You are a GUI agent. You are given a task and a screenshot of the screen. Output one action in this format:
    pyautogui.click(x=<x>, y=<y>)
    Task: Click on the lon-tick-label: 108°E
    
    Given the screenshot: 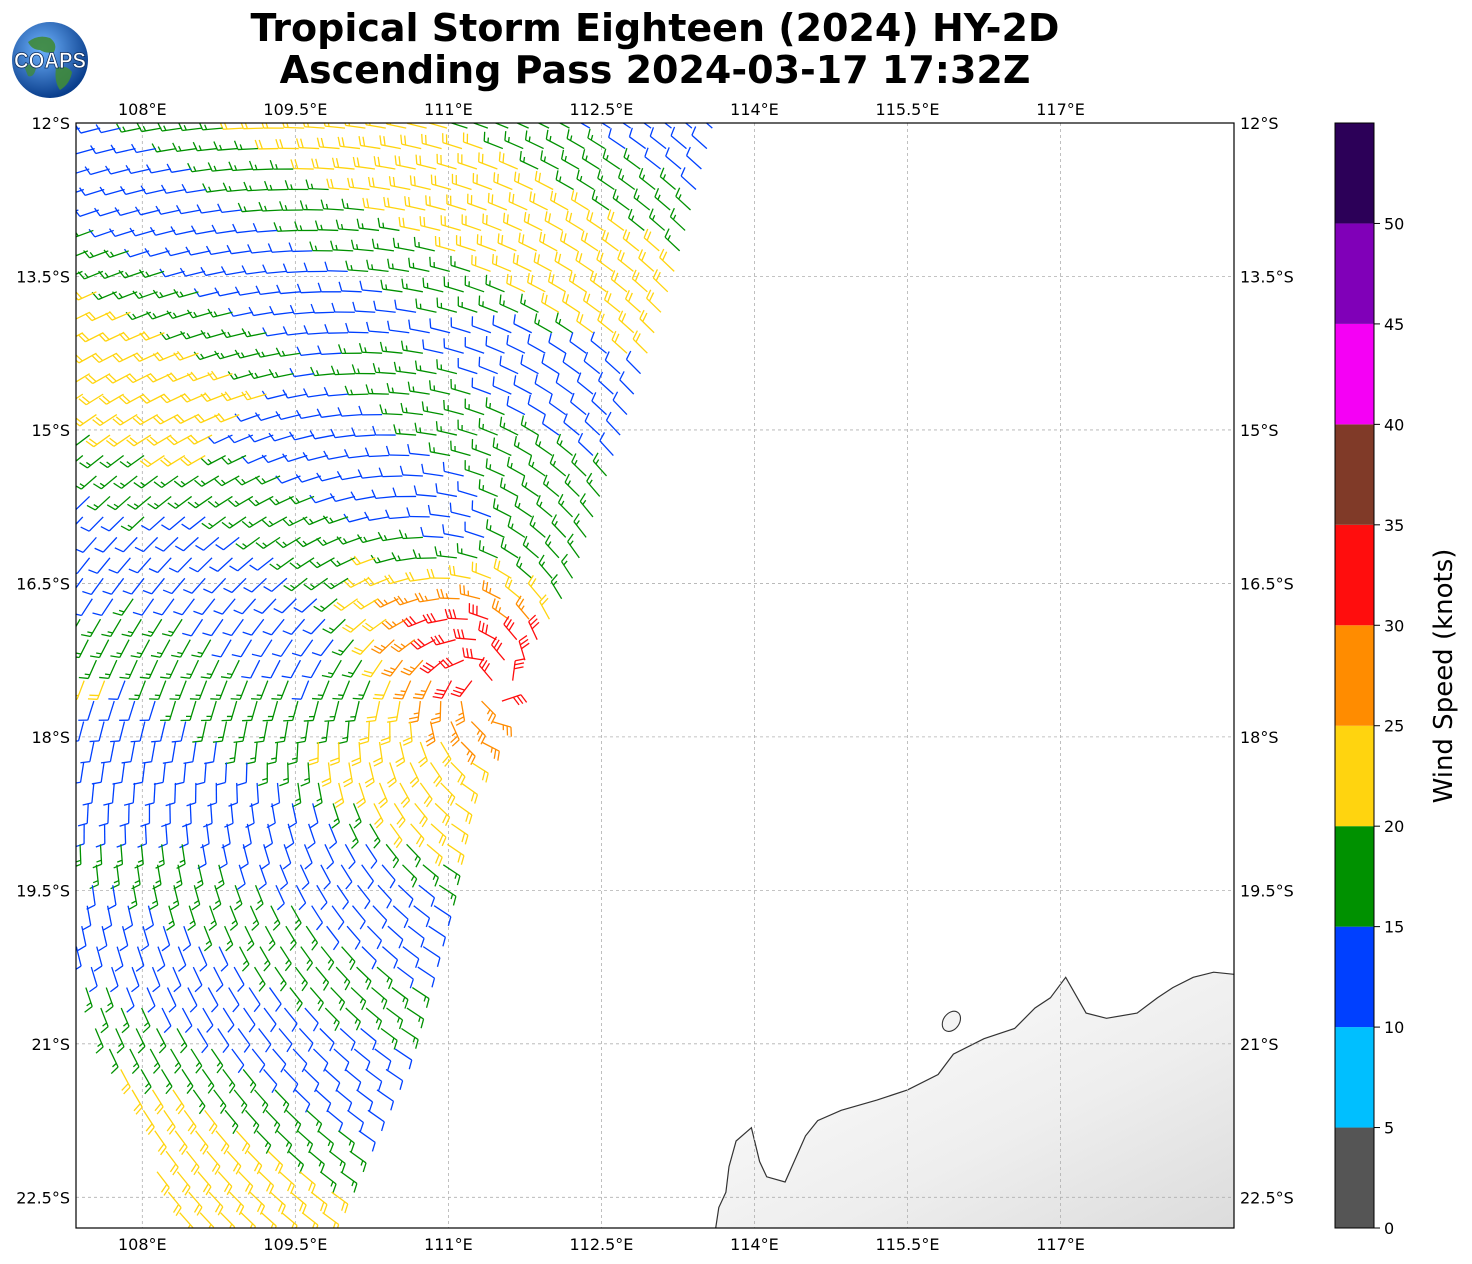 What is the action you would take?
    pyautogui.click(x=142, y=1244)
    